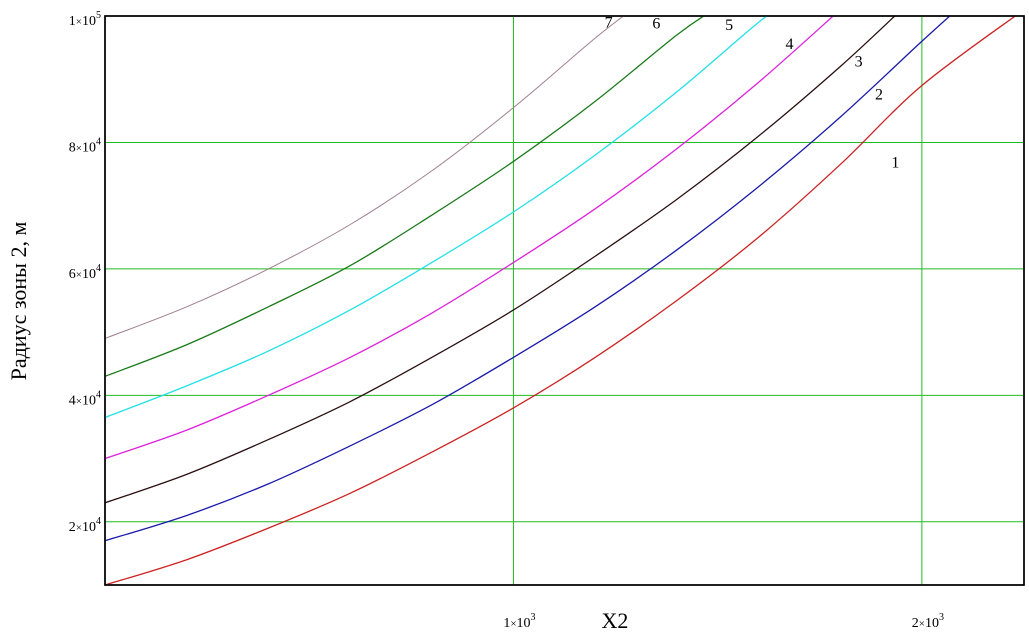 This screenshot has height=636, width=1029. I want to click on curve-label-4: 4, so click(790, 44).